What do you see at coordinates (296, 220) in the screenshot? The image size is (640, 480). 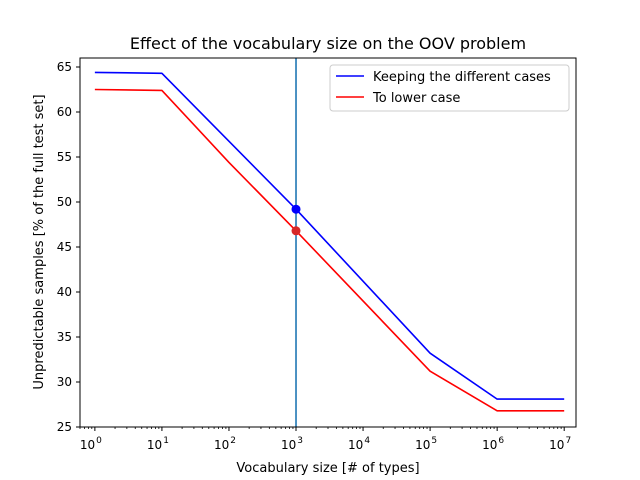 I see `marker-layer` at bounding box center [296, 220].